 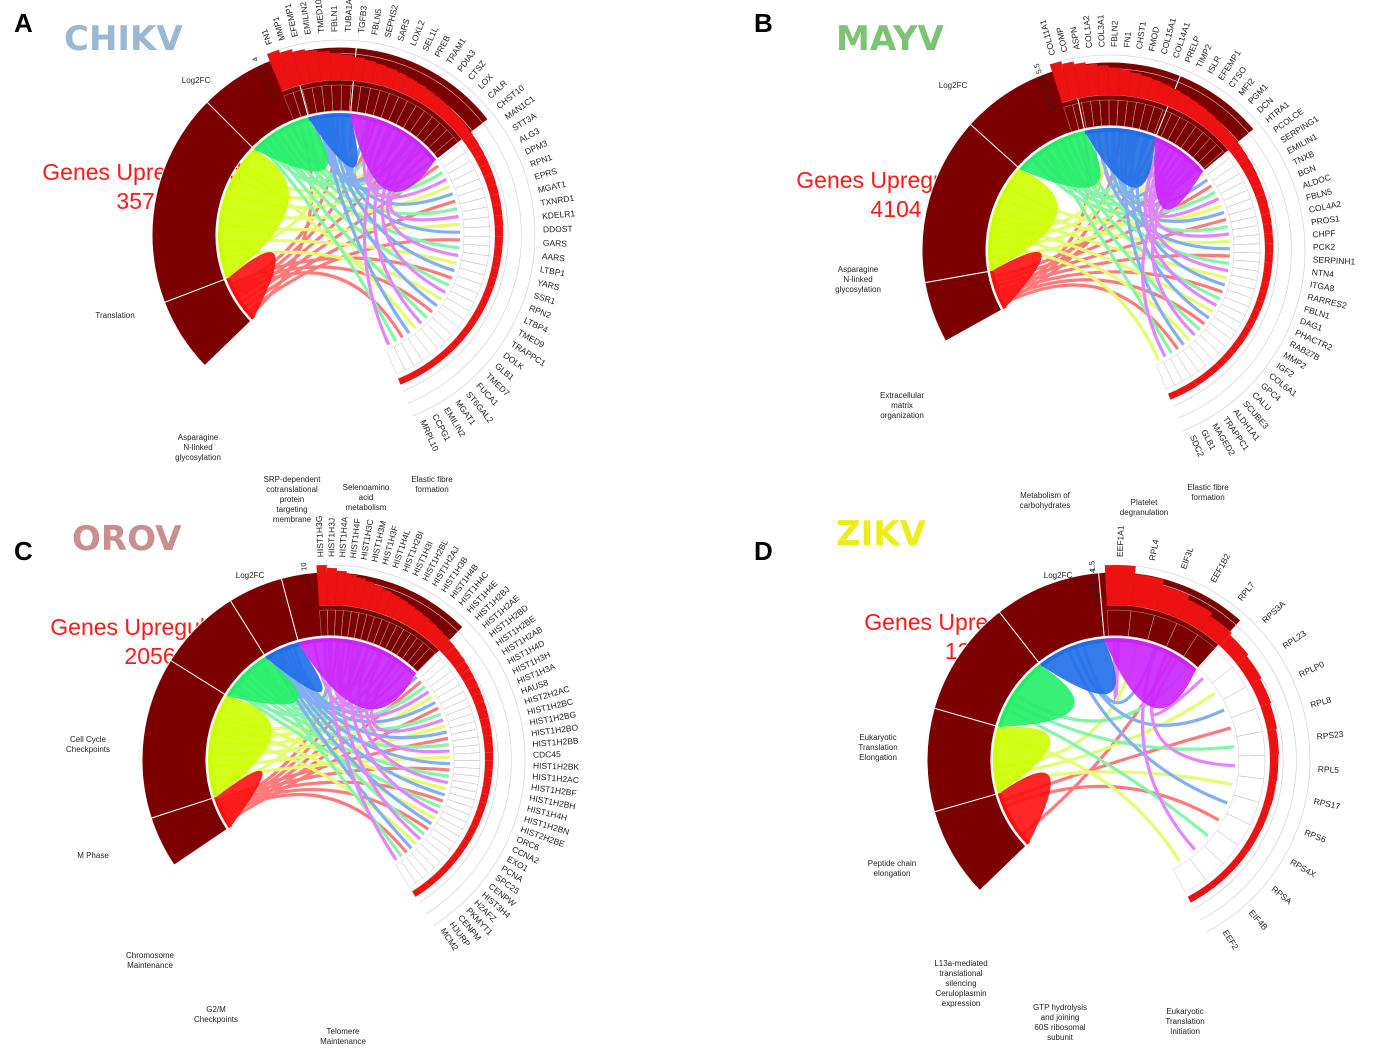 I want to click on gene-label: SERPINH1, so click(x=1334, y=260).